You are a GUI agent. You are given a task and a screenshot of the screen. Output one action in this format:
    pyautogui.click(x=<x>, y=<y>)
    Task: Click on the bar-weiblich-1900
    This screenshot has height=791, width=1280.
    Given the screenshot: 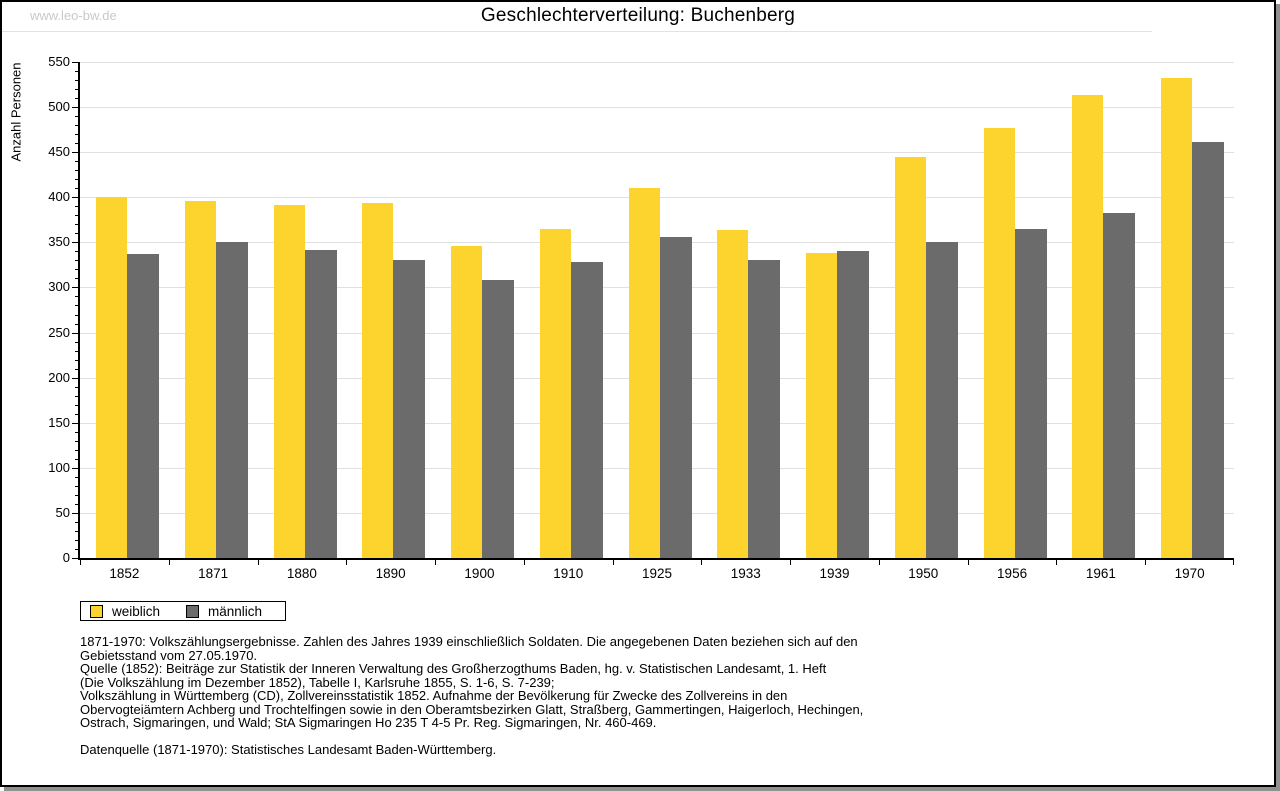 What is the action you would take?
    pyautogui.click(x=467, y=401)
    